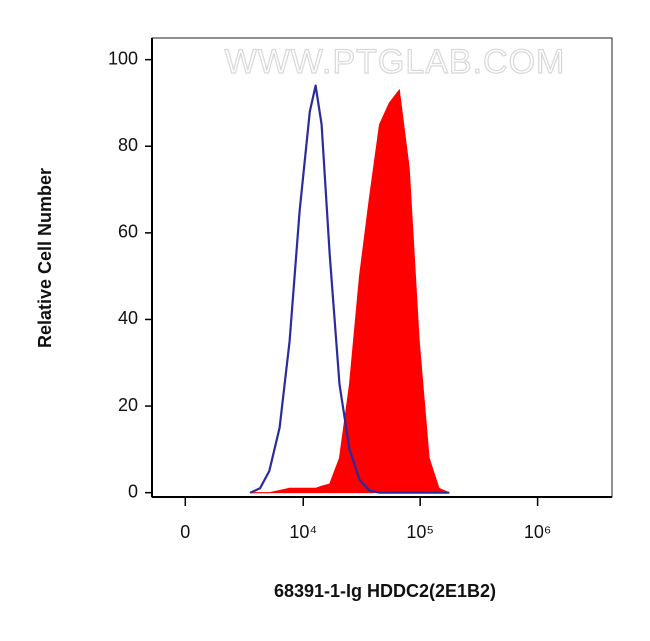  What do you see at coordinates (303, 532) in the screenshot?
I see `x-tick-label: 10⁴` at bounding box center [303, 532].